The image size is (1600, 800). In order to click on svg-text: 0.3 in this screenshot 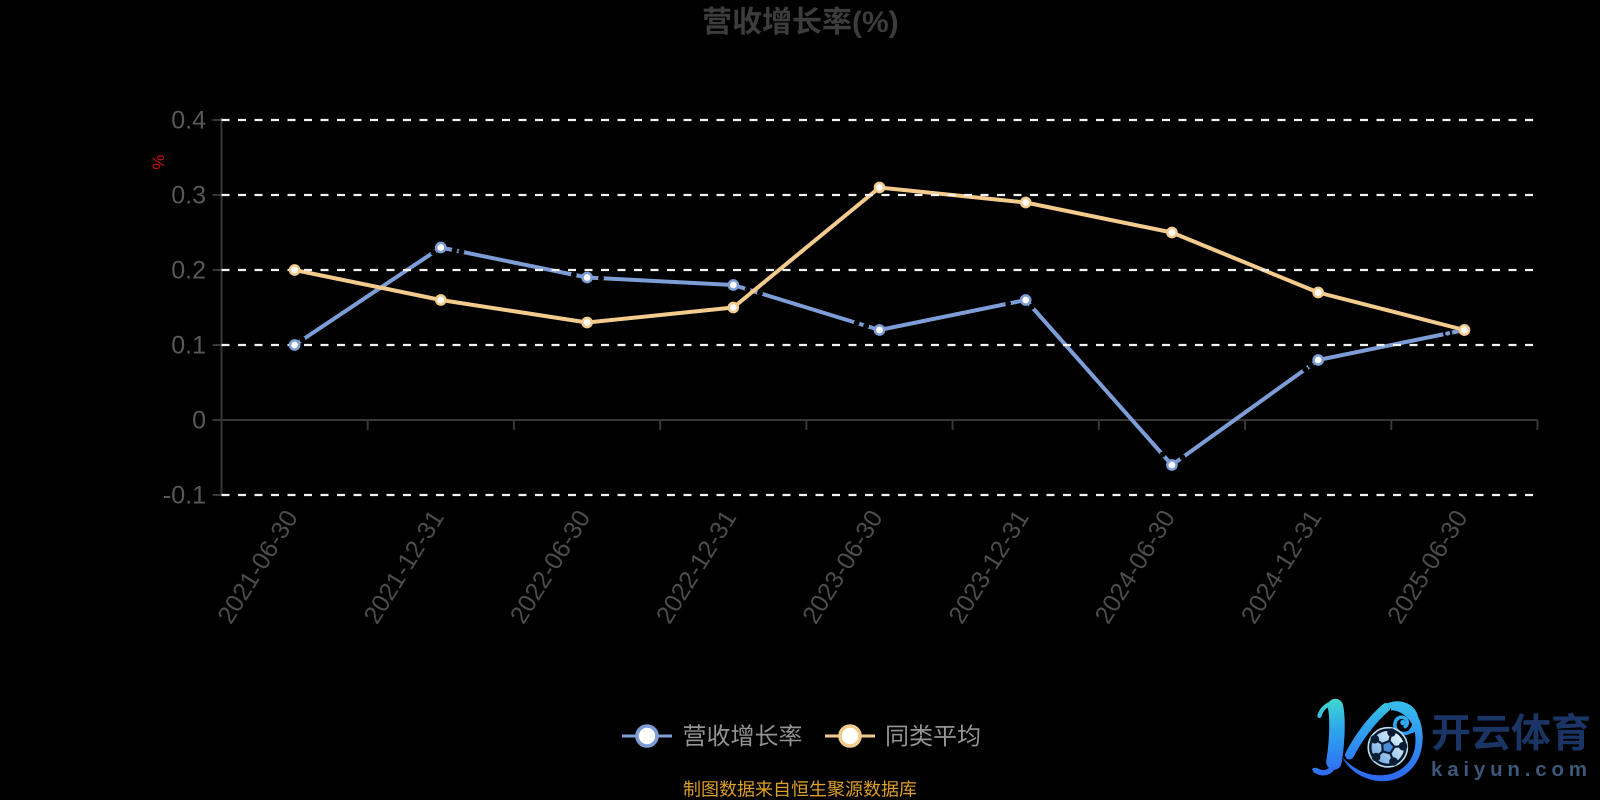, I will do `click(188, 196)`.